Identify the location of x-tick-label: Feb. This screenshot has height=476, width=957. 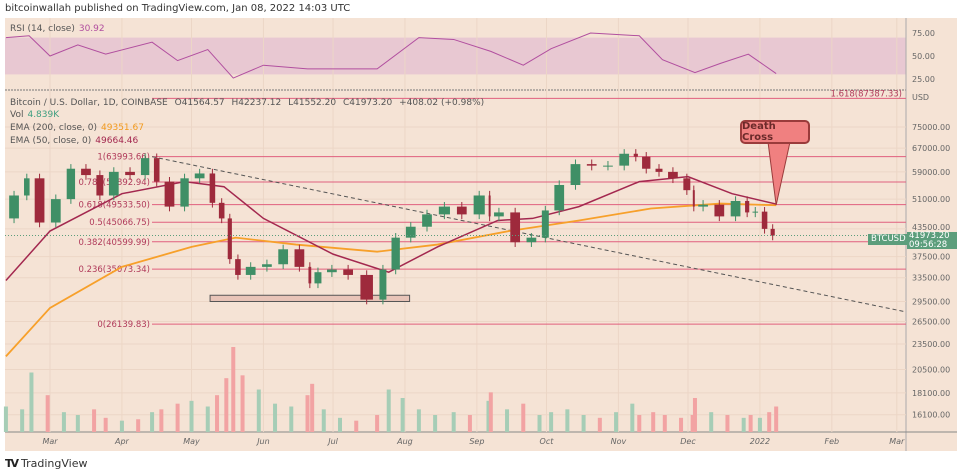
(832, 441).